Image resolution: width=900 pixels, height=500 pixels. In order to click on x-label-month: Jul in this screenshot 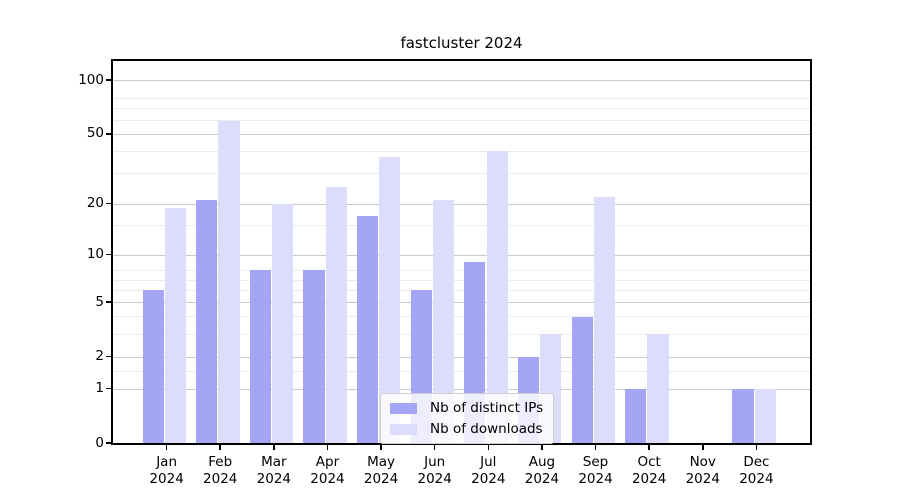, I will do `click(488, 462)`.